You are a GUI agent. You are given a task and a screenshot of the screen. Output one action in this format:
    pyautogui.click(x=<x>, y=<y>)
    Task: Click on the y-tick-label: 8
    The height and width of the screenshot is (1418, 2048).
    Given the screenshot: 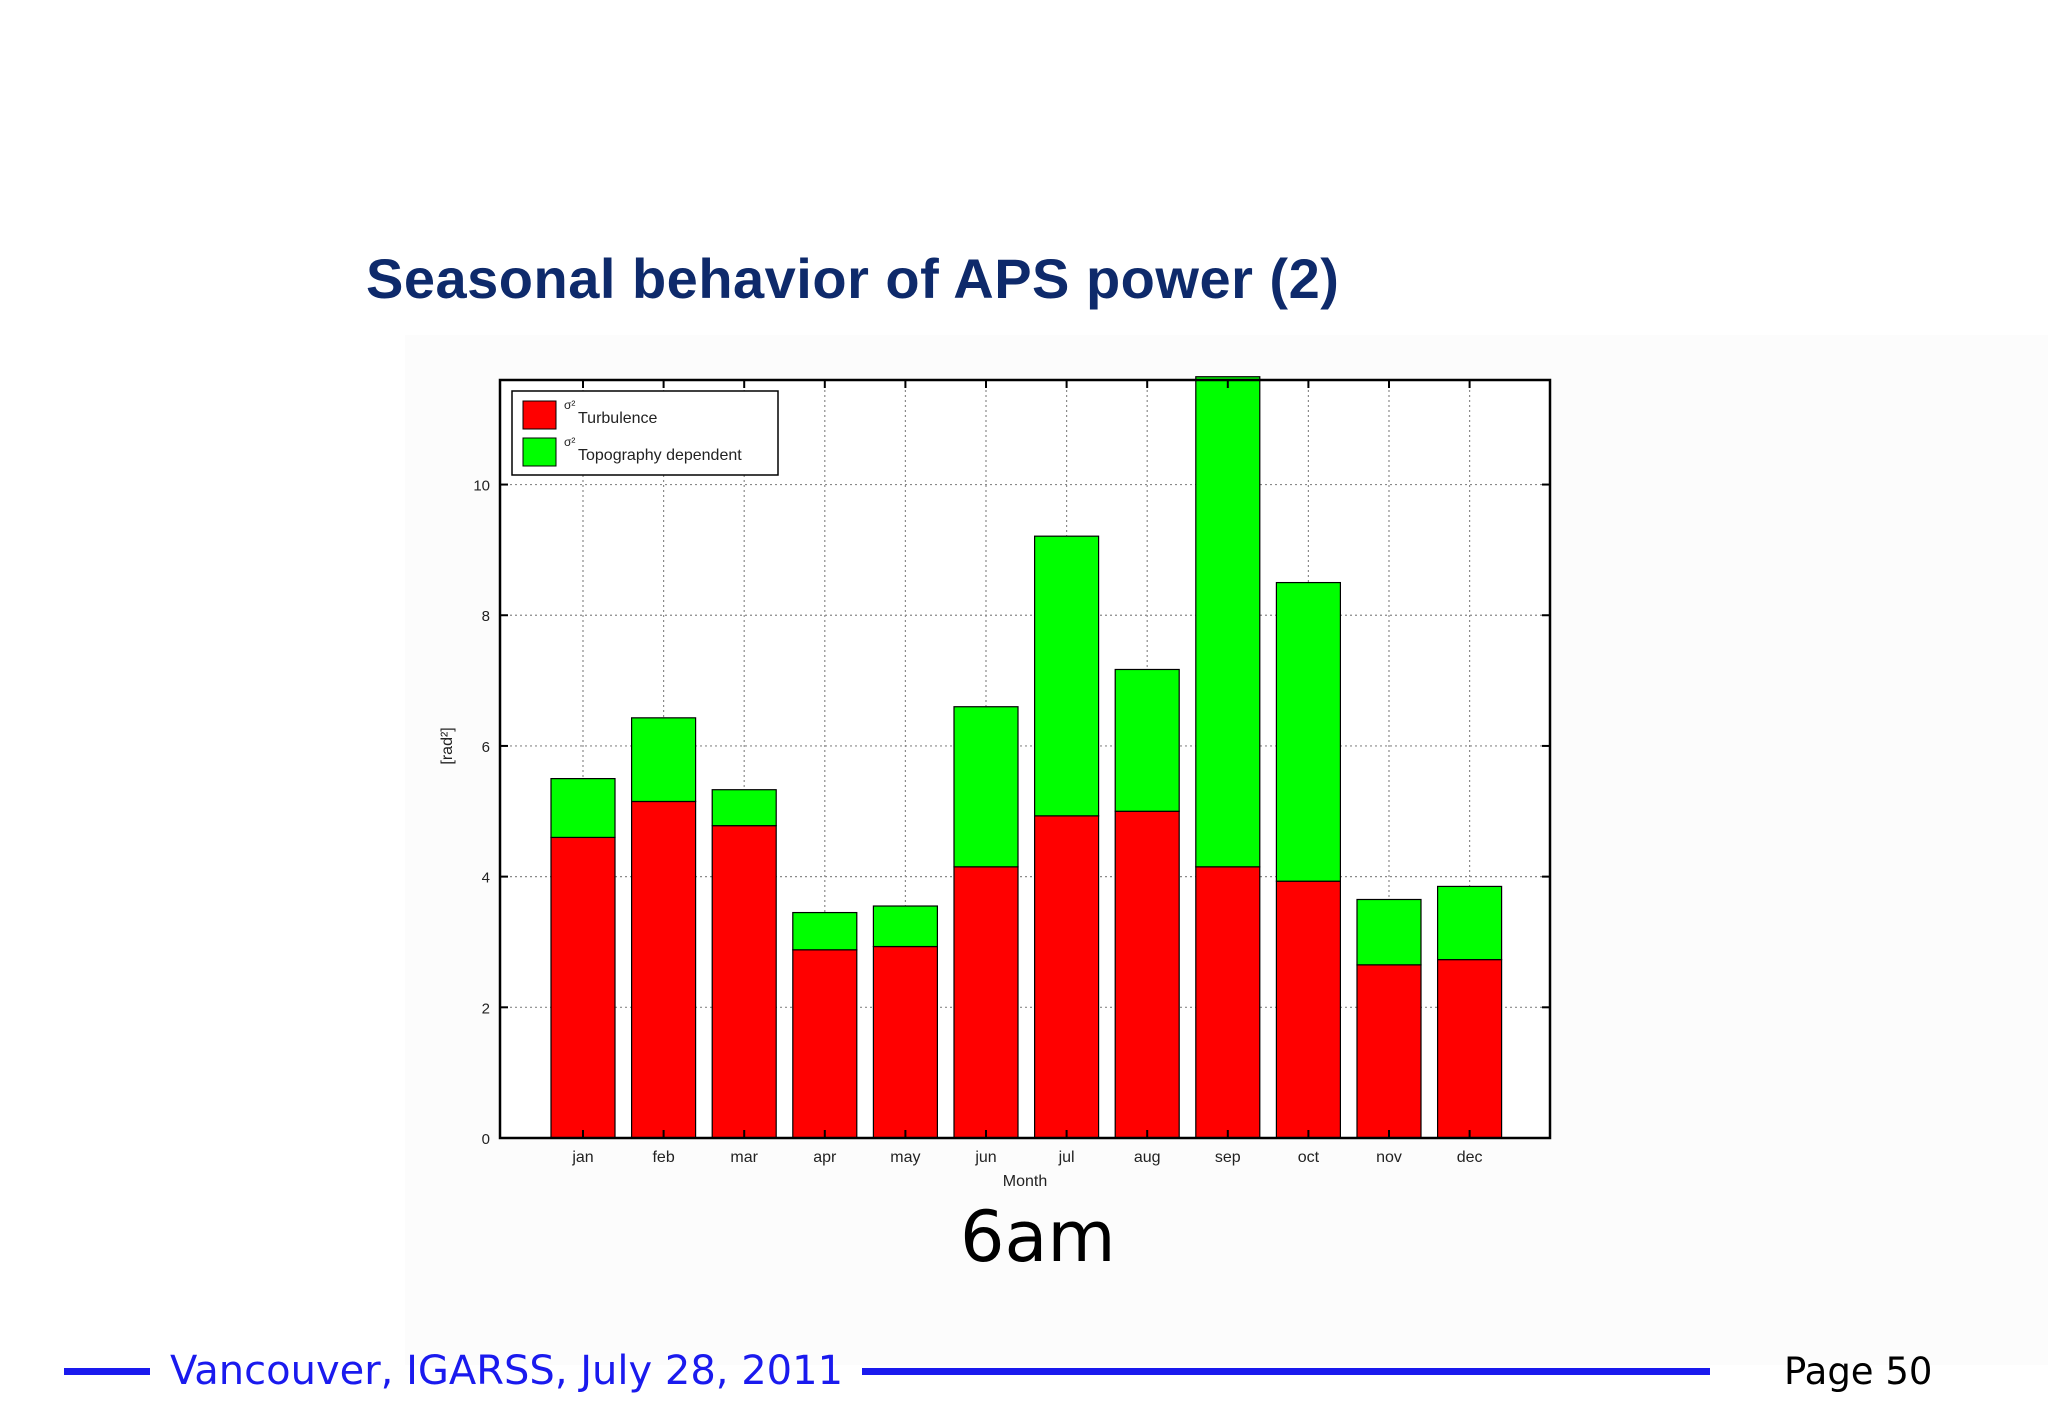 What is the action you would take?
    pyautogui.click(x=486, y=616)
    